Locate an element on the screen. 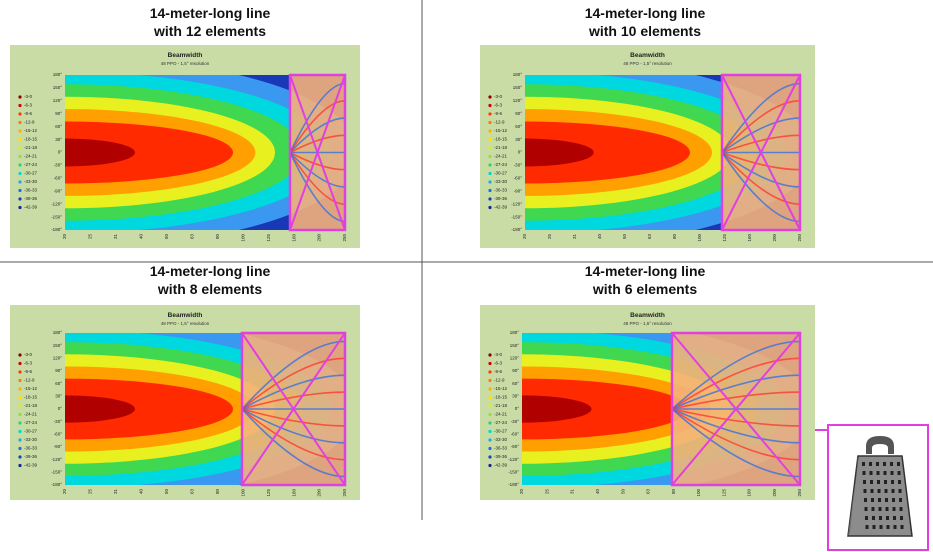  legend-label: -18-15 is located at coordinates (501, 397).